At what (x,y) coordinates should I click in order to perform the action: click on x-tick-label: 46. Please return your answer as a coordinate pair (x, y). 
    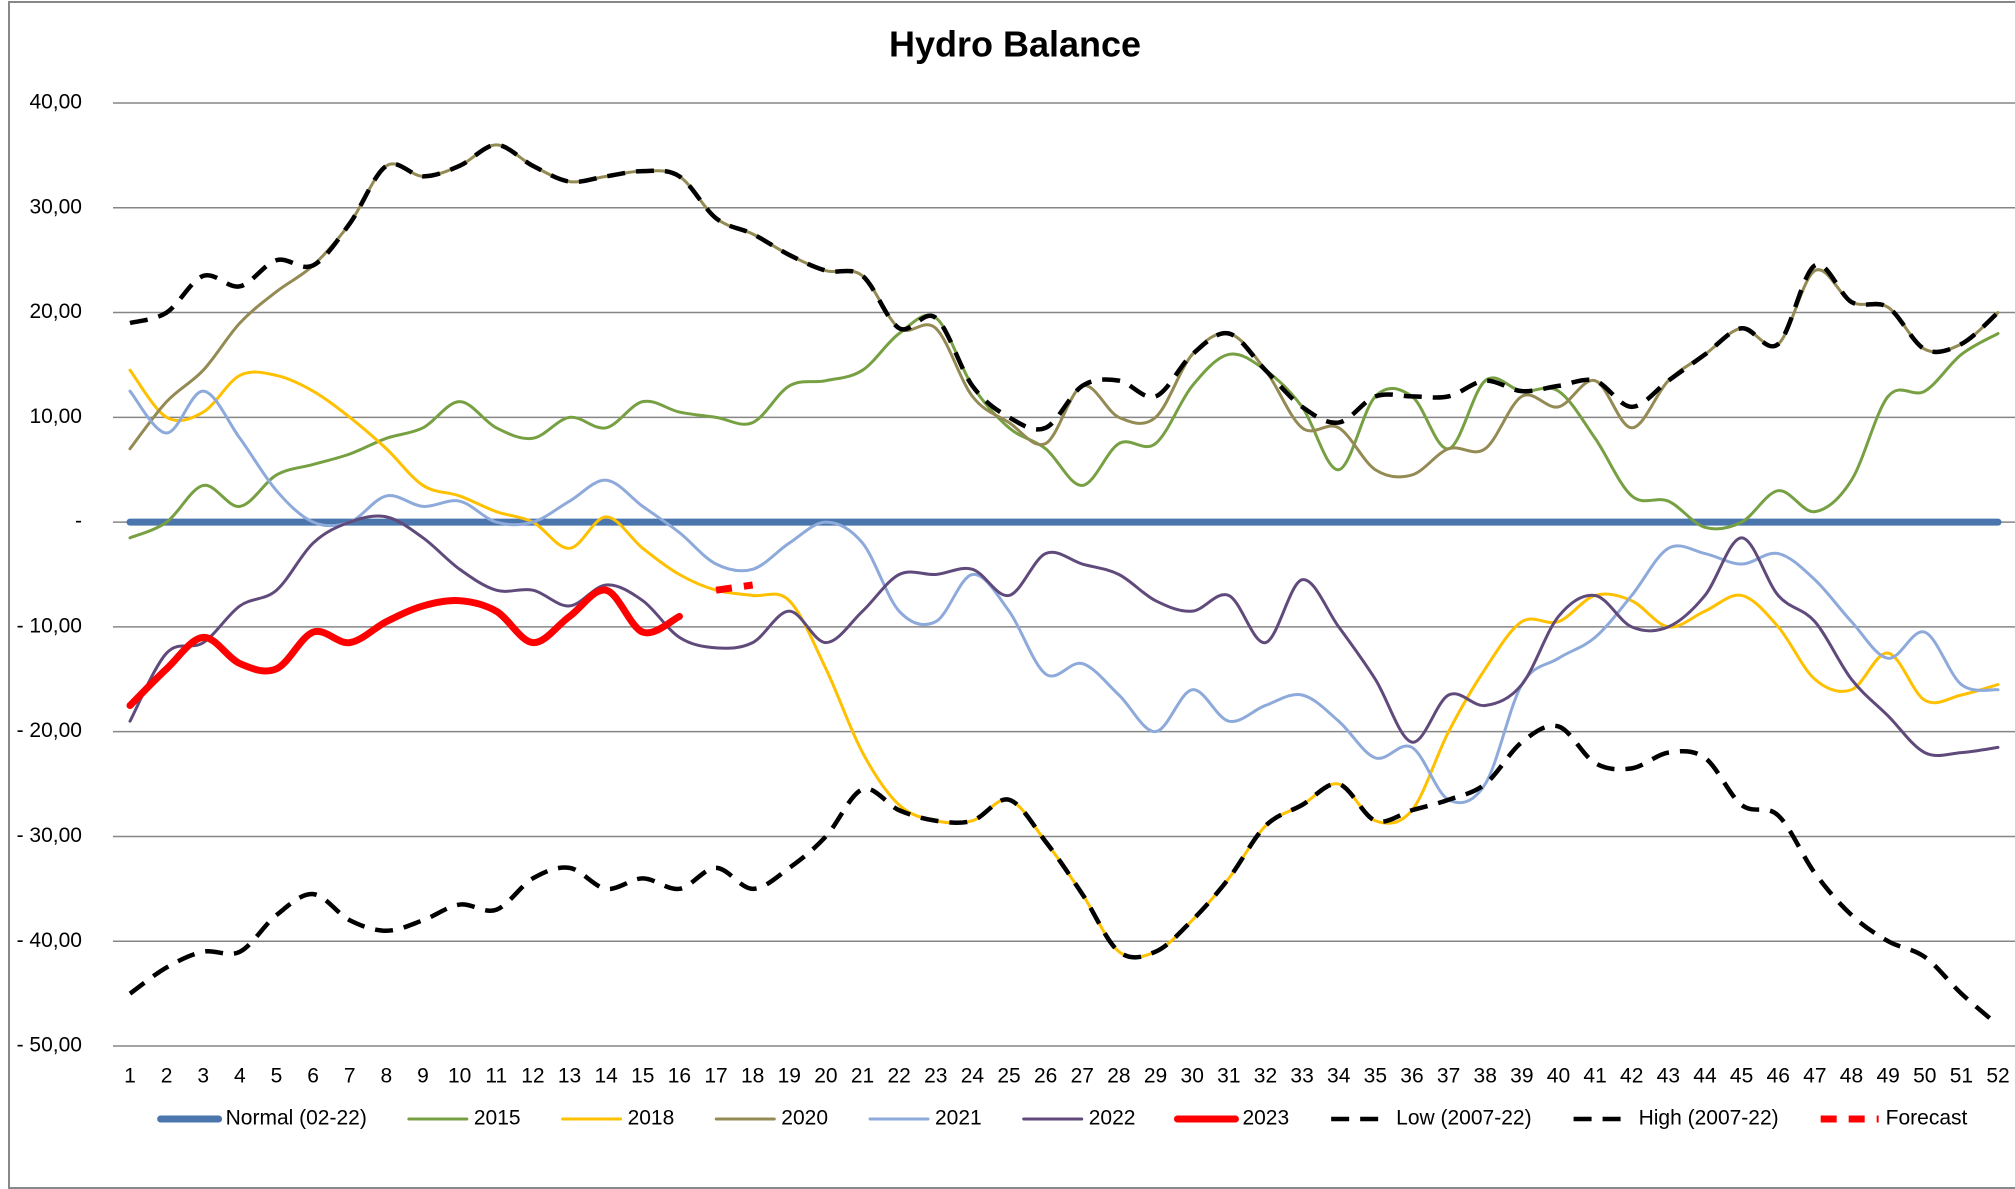
    Looking at the image, I should click on (1778, 1076).